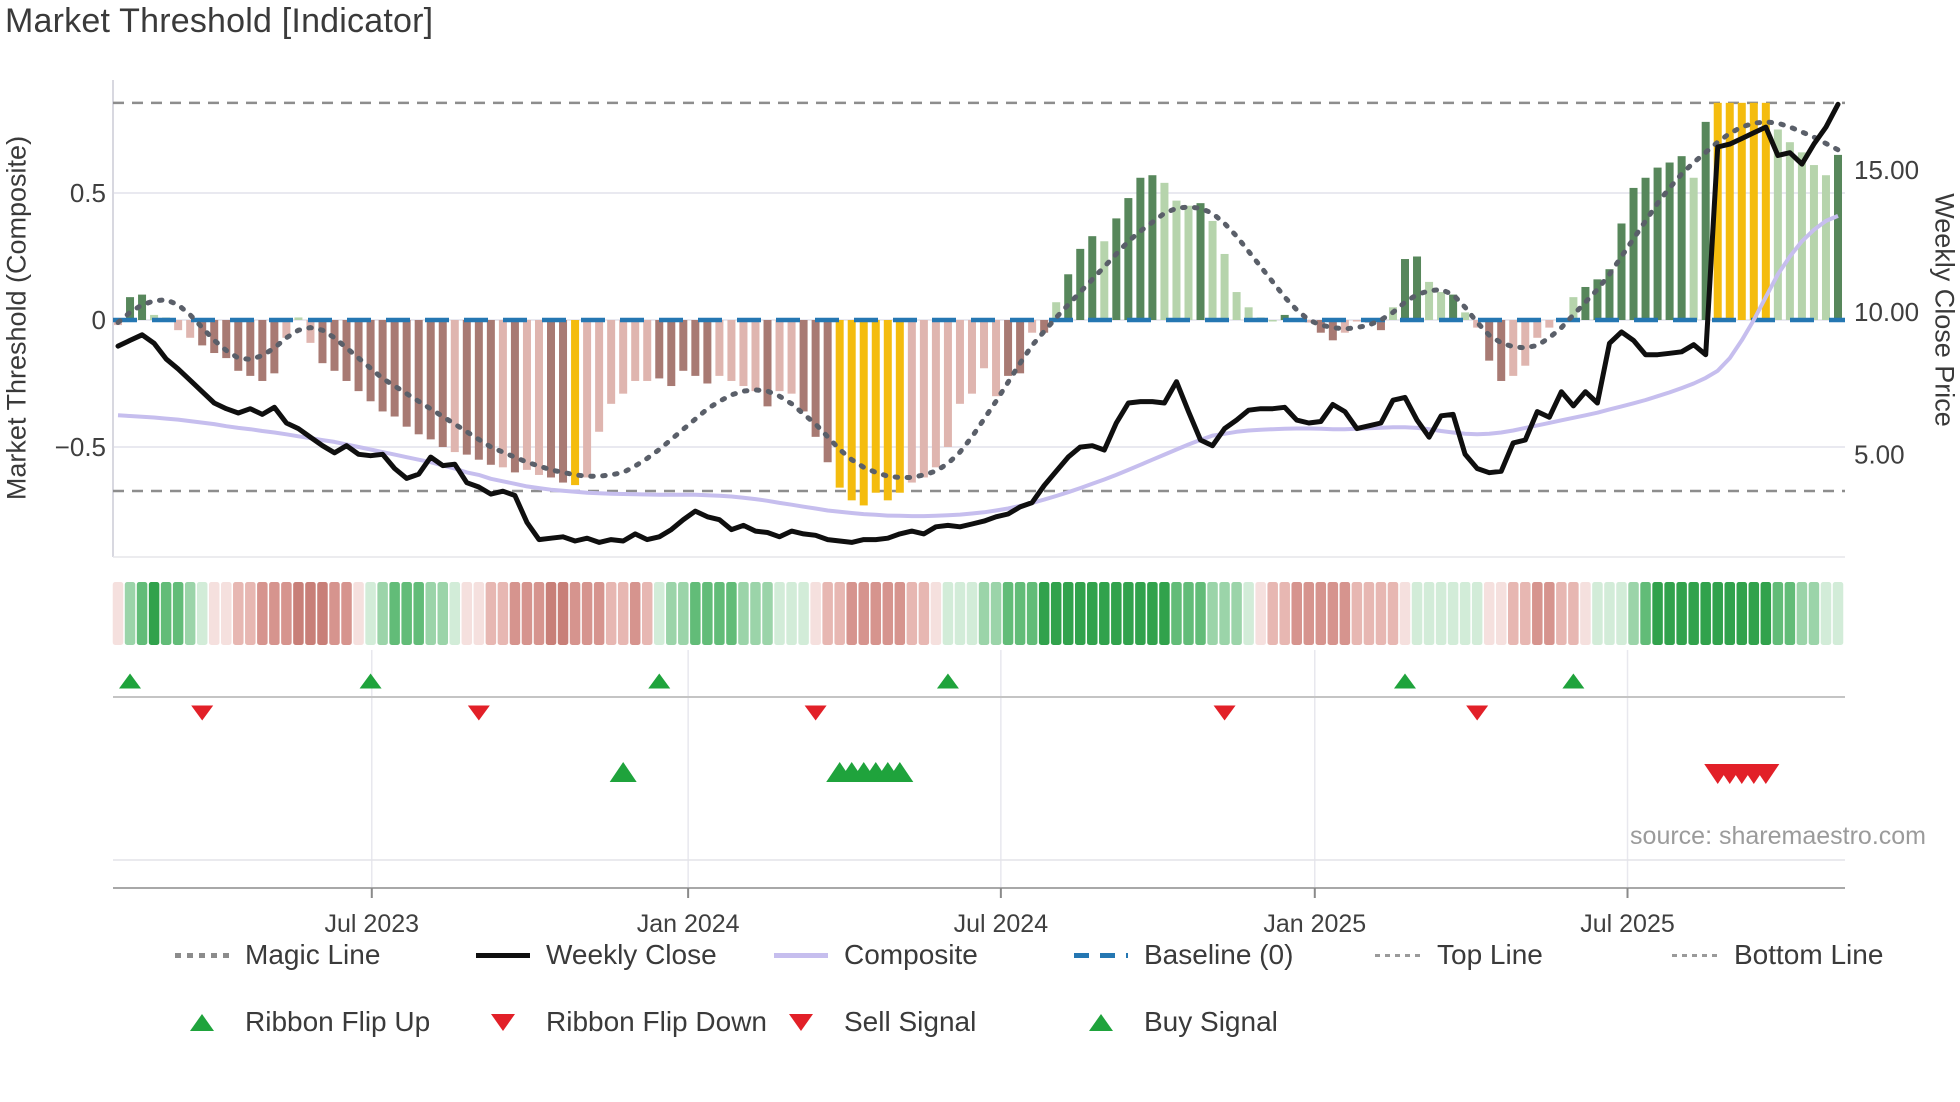 Image resolution: width=1960 pixels, height=1102 pixels. I want to click on tick-label: −0.5, so click(80, 447).